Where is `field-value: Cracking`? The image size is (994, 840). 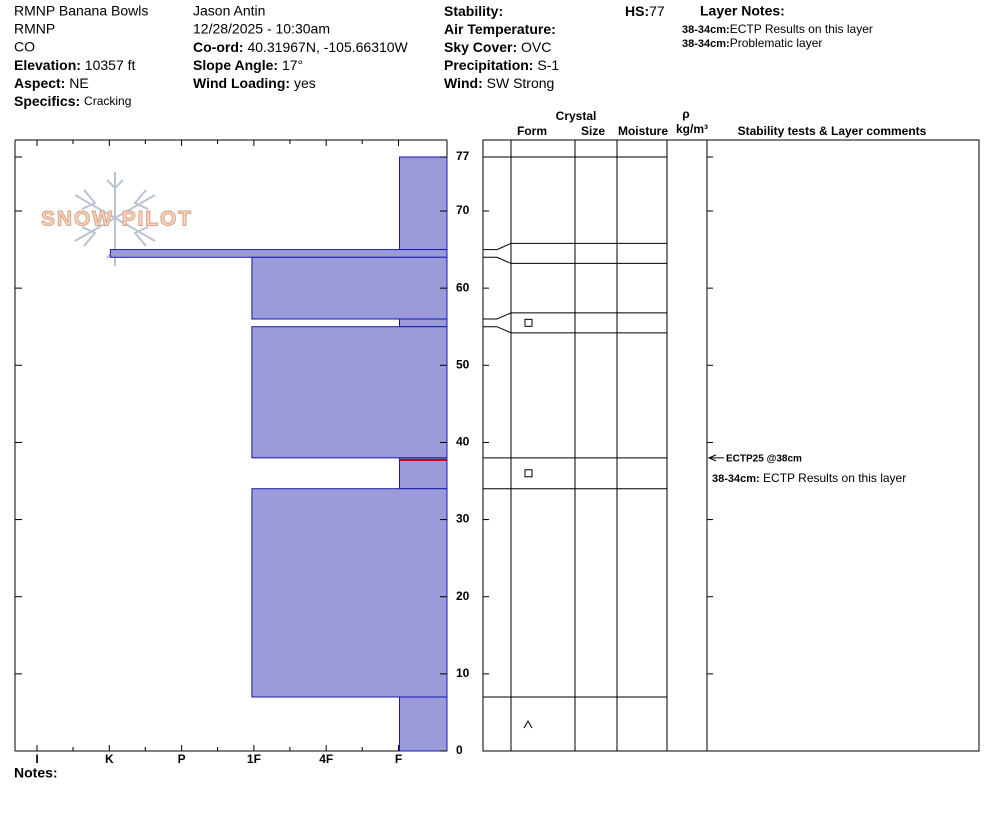
field-value: Cracking is located at coordinates (107, 101).